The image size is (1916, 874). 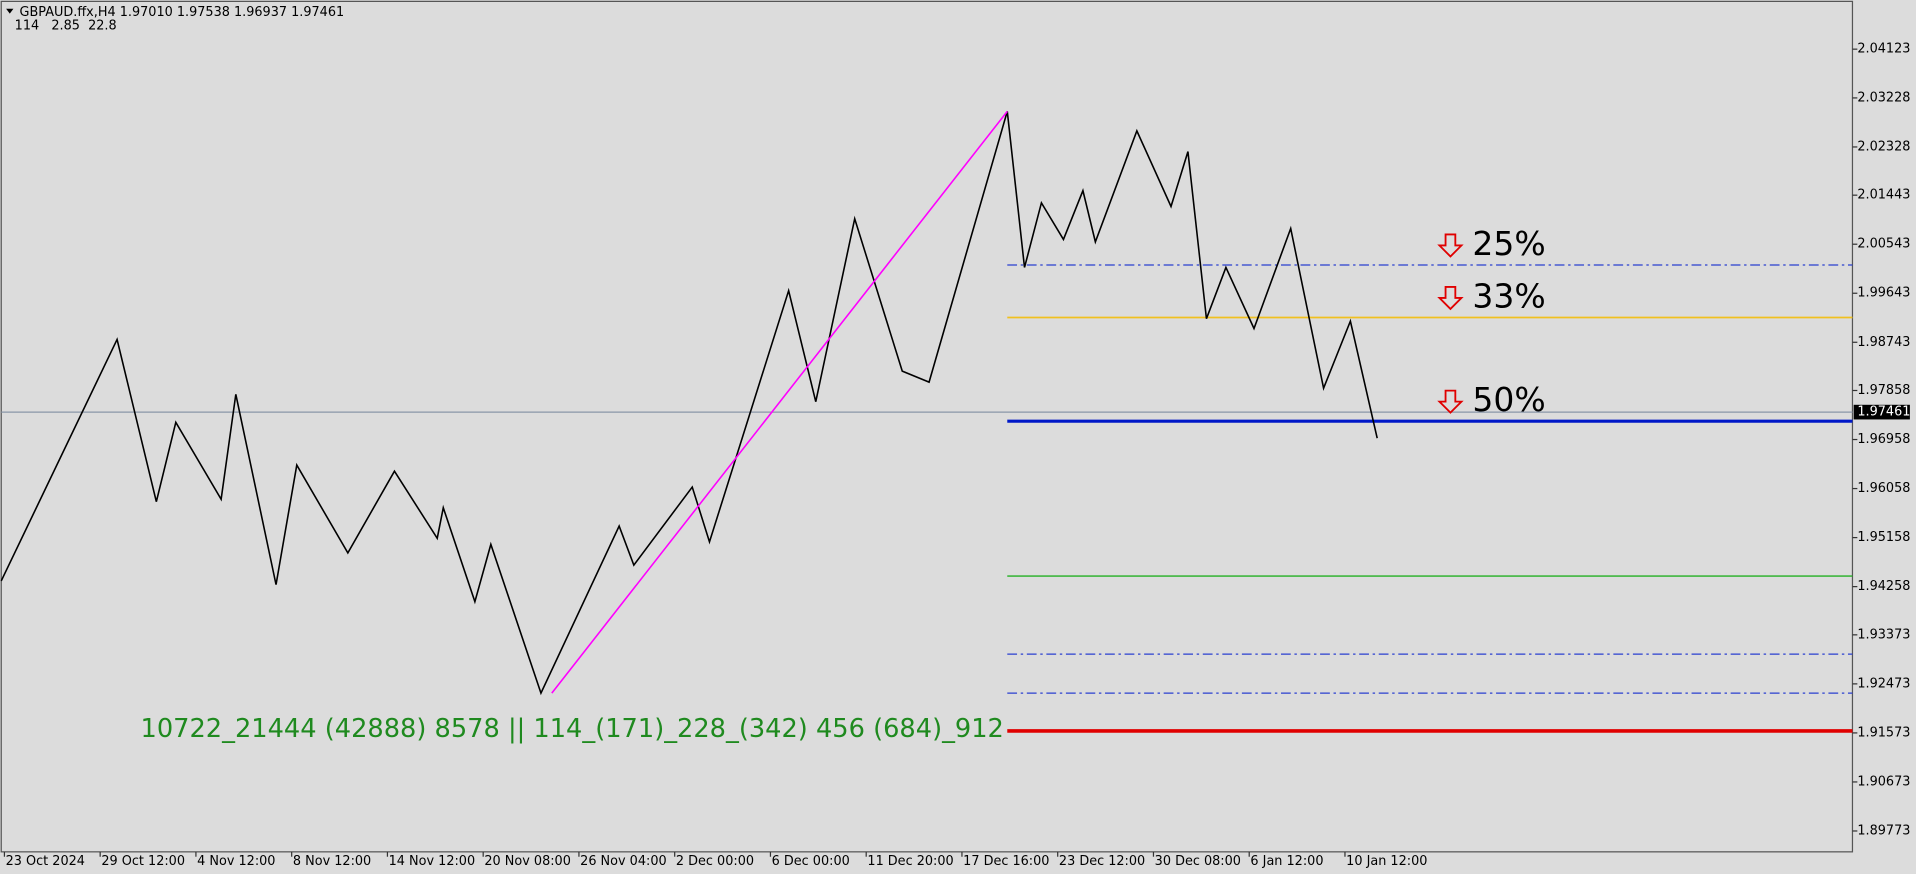 I want to click on y-tick-label: 1.96958, so click(x=1883, y=439).